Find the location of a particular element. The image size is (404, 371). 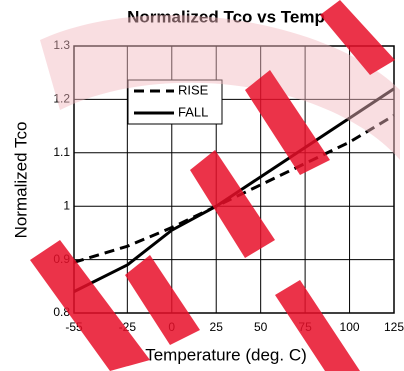

x-axis-label: Temperature (deg. C) is located at coordinates (226, 354).